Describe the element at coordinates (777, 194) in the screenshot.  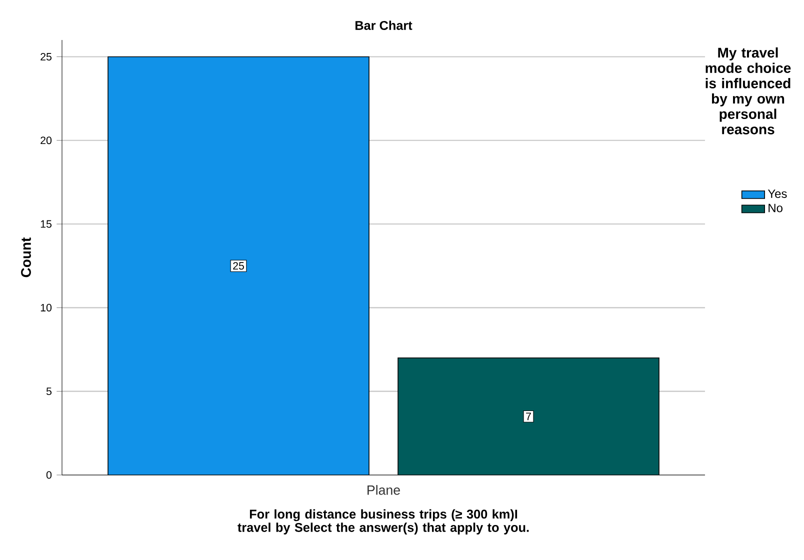
I see `legend-label: Yes` at that location.